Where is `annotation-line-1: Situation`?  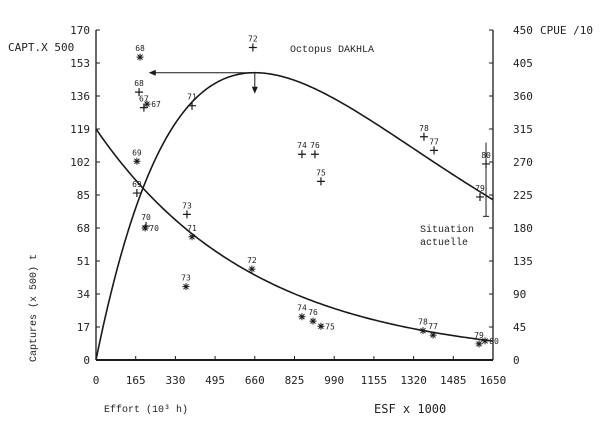 annotation-line-1: Situation is located at coordinates (447, 230).